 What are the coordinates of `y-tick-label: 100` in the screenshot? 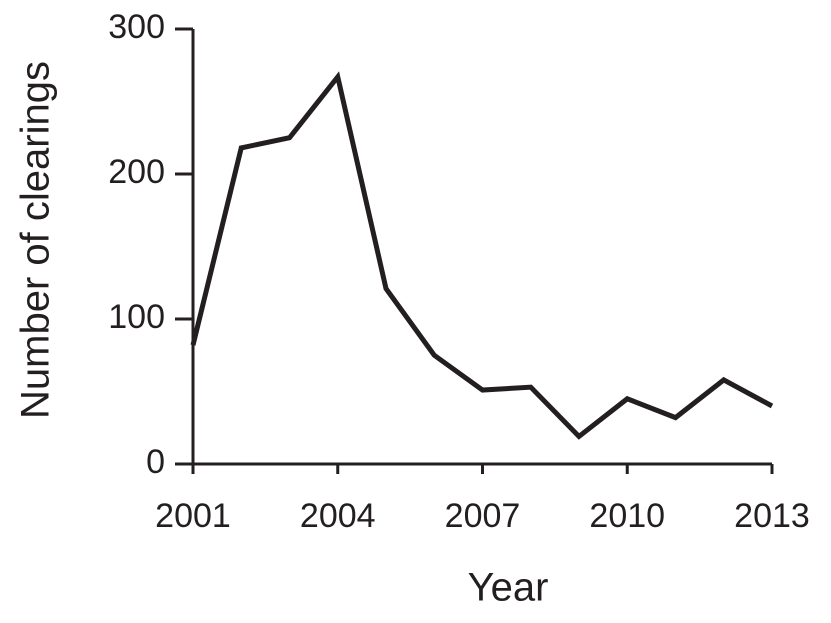 It's located at (136, 317).